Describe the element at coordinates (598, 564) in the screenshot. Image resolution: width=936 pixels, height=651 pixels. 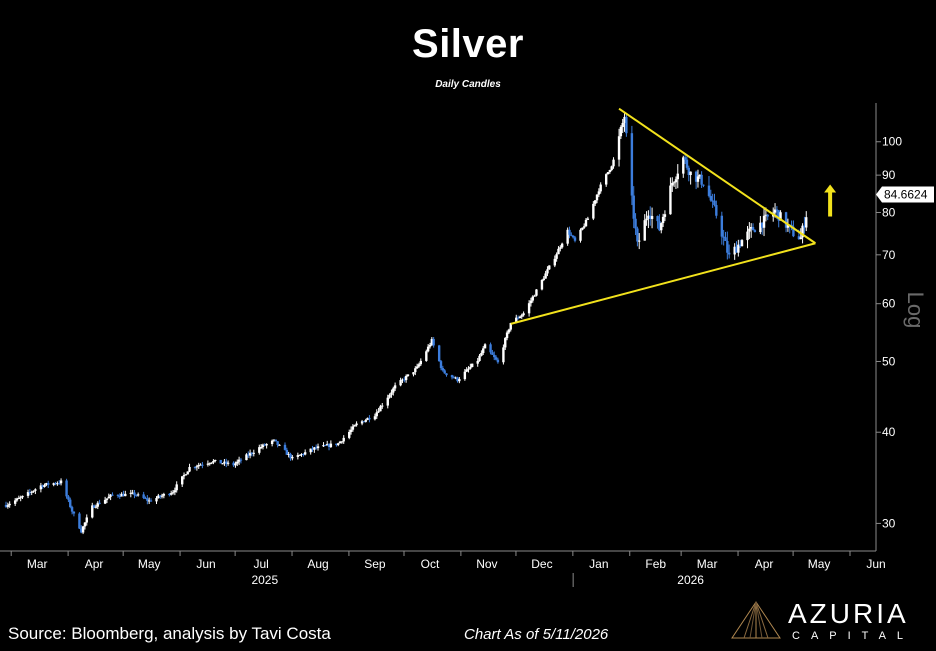
I see `x-tick-label: Jan` at that location.